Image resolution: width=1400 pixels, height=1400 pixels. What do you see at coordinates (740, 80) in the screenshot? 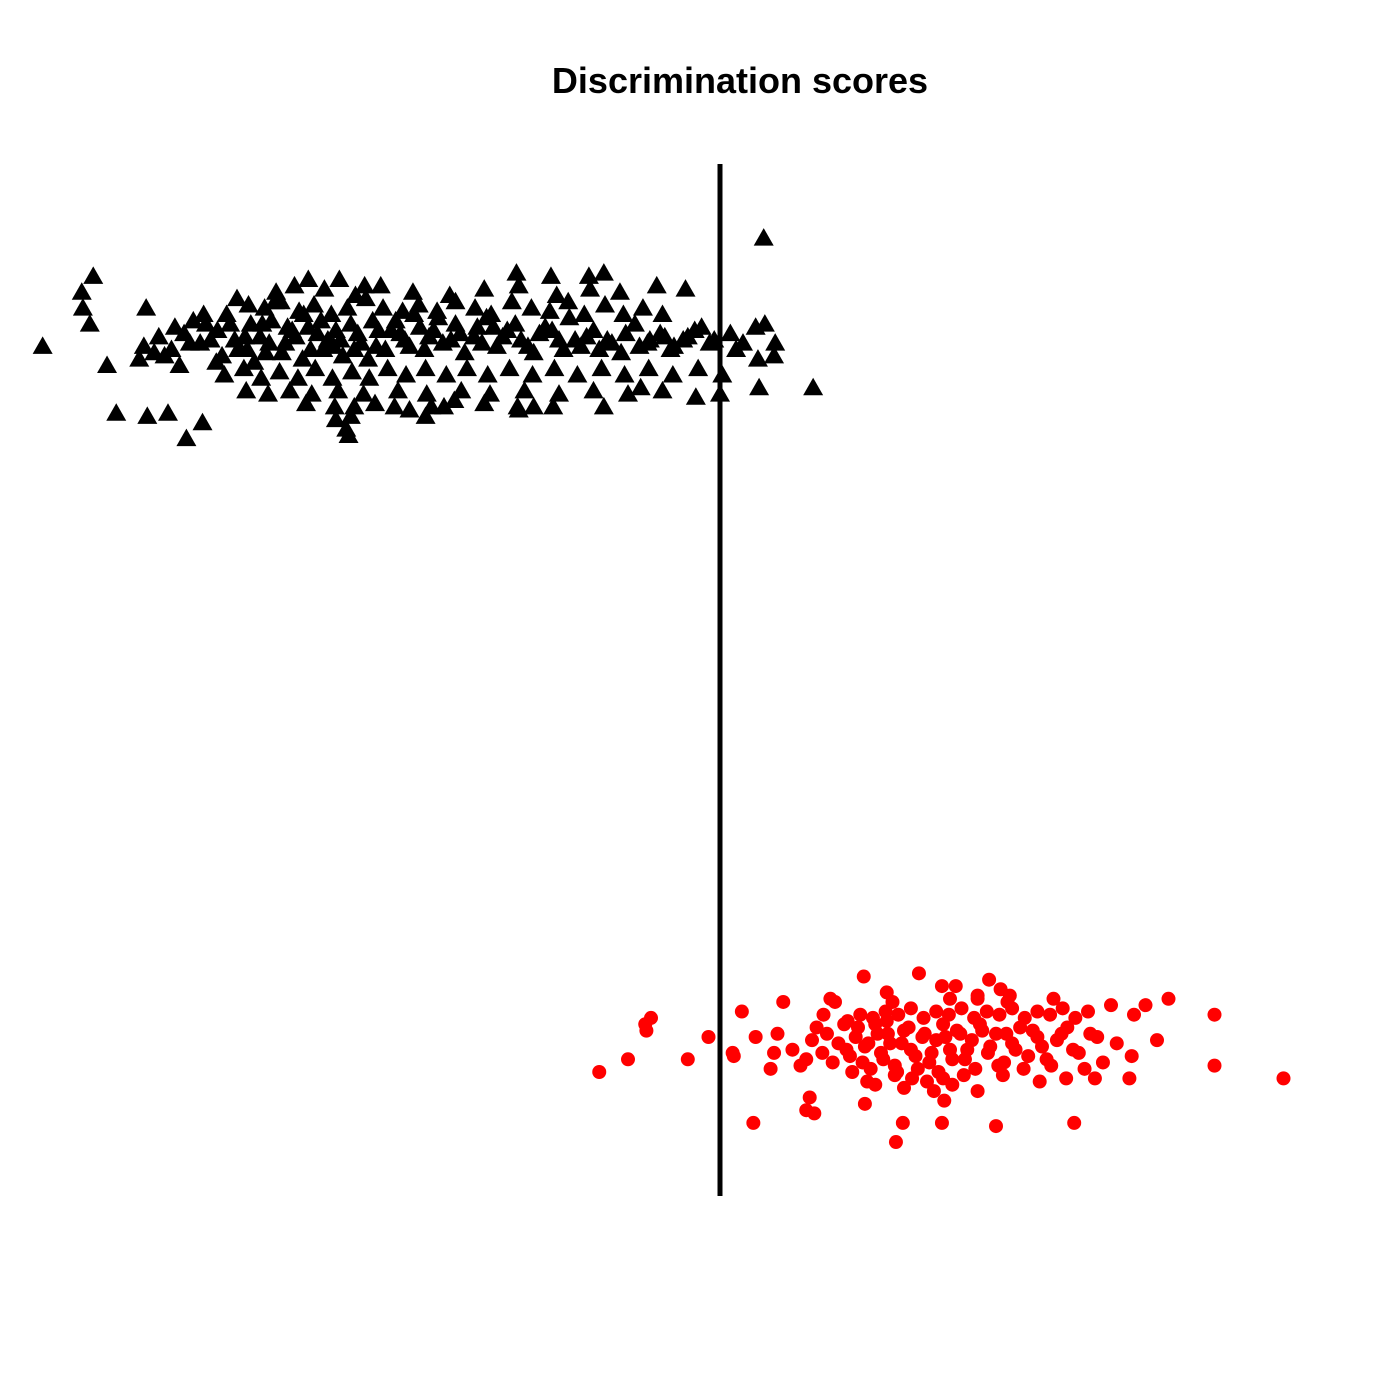
I see `chart-title: Discrimination scores` at bounding box center [740, 80].